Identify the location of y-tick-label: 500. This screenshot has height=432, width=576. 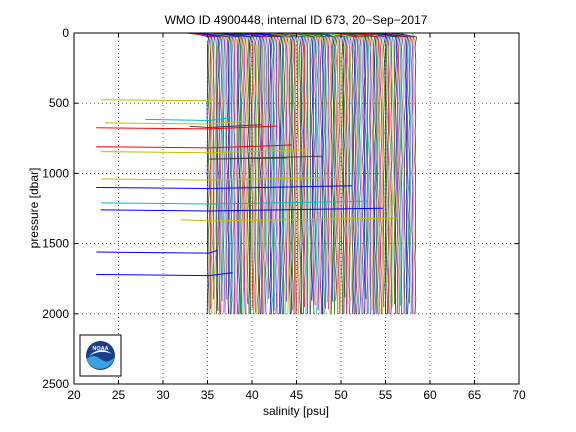
(59, 103).